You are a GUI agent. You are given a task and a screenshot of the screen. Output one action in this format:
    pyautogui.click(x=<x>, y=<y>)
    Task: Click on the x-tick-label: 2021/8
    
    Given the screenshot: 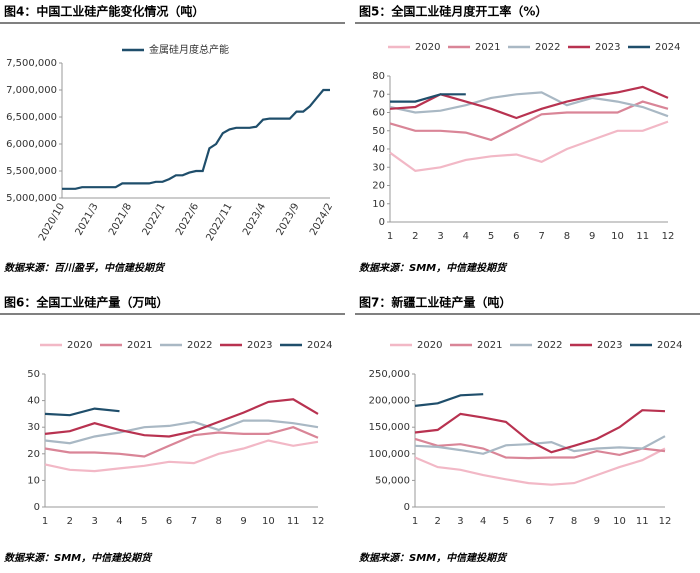 What is the action you would take?
    pyautogui.click(x=120, y=220)
    